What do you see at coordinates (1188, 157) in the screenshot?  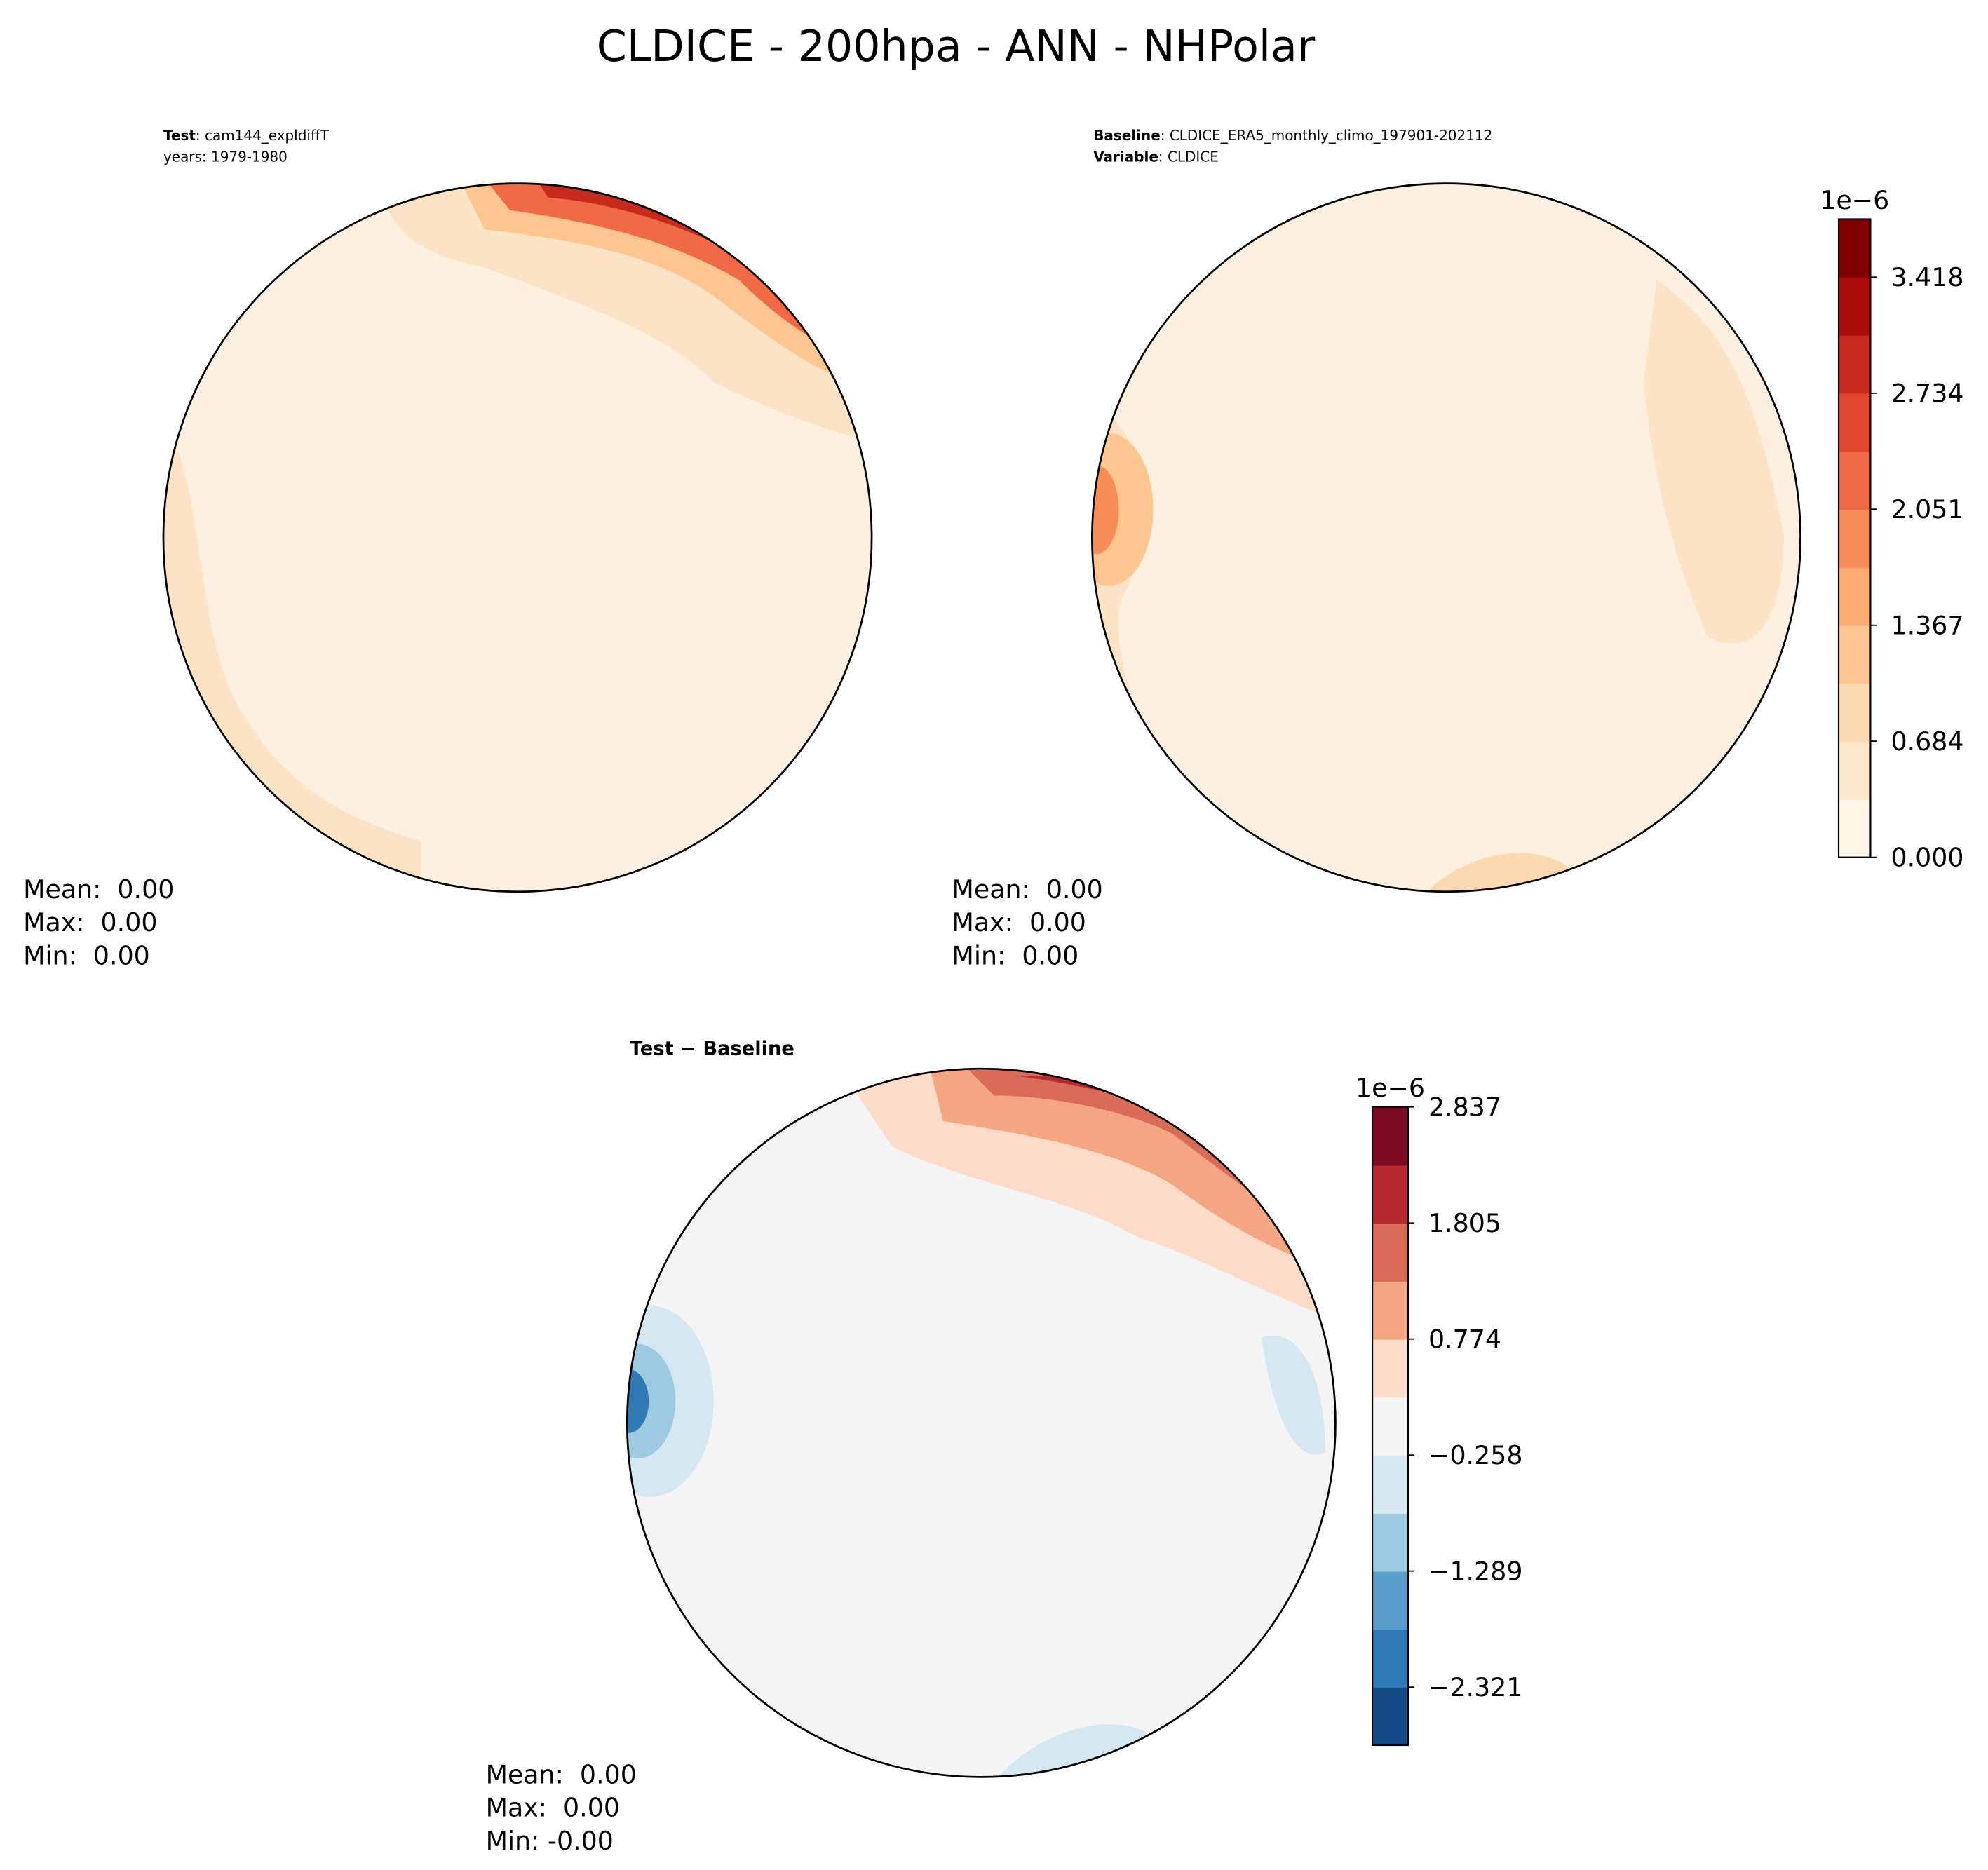 I see `header-text: : CLDICE` at bounding box center [1188, 157].